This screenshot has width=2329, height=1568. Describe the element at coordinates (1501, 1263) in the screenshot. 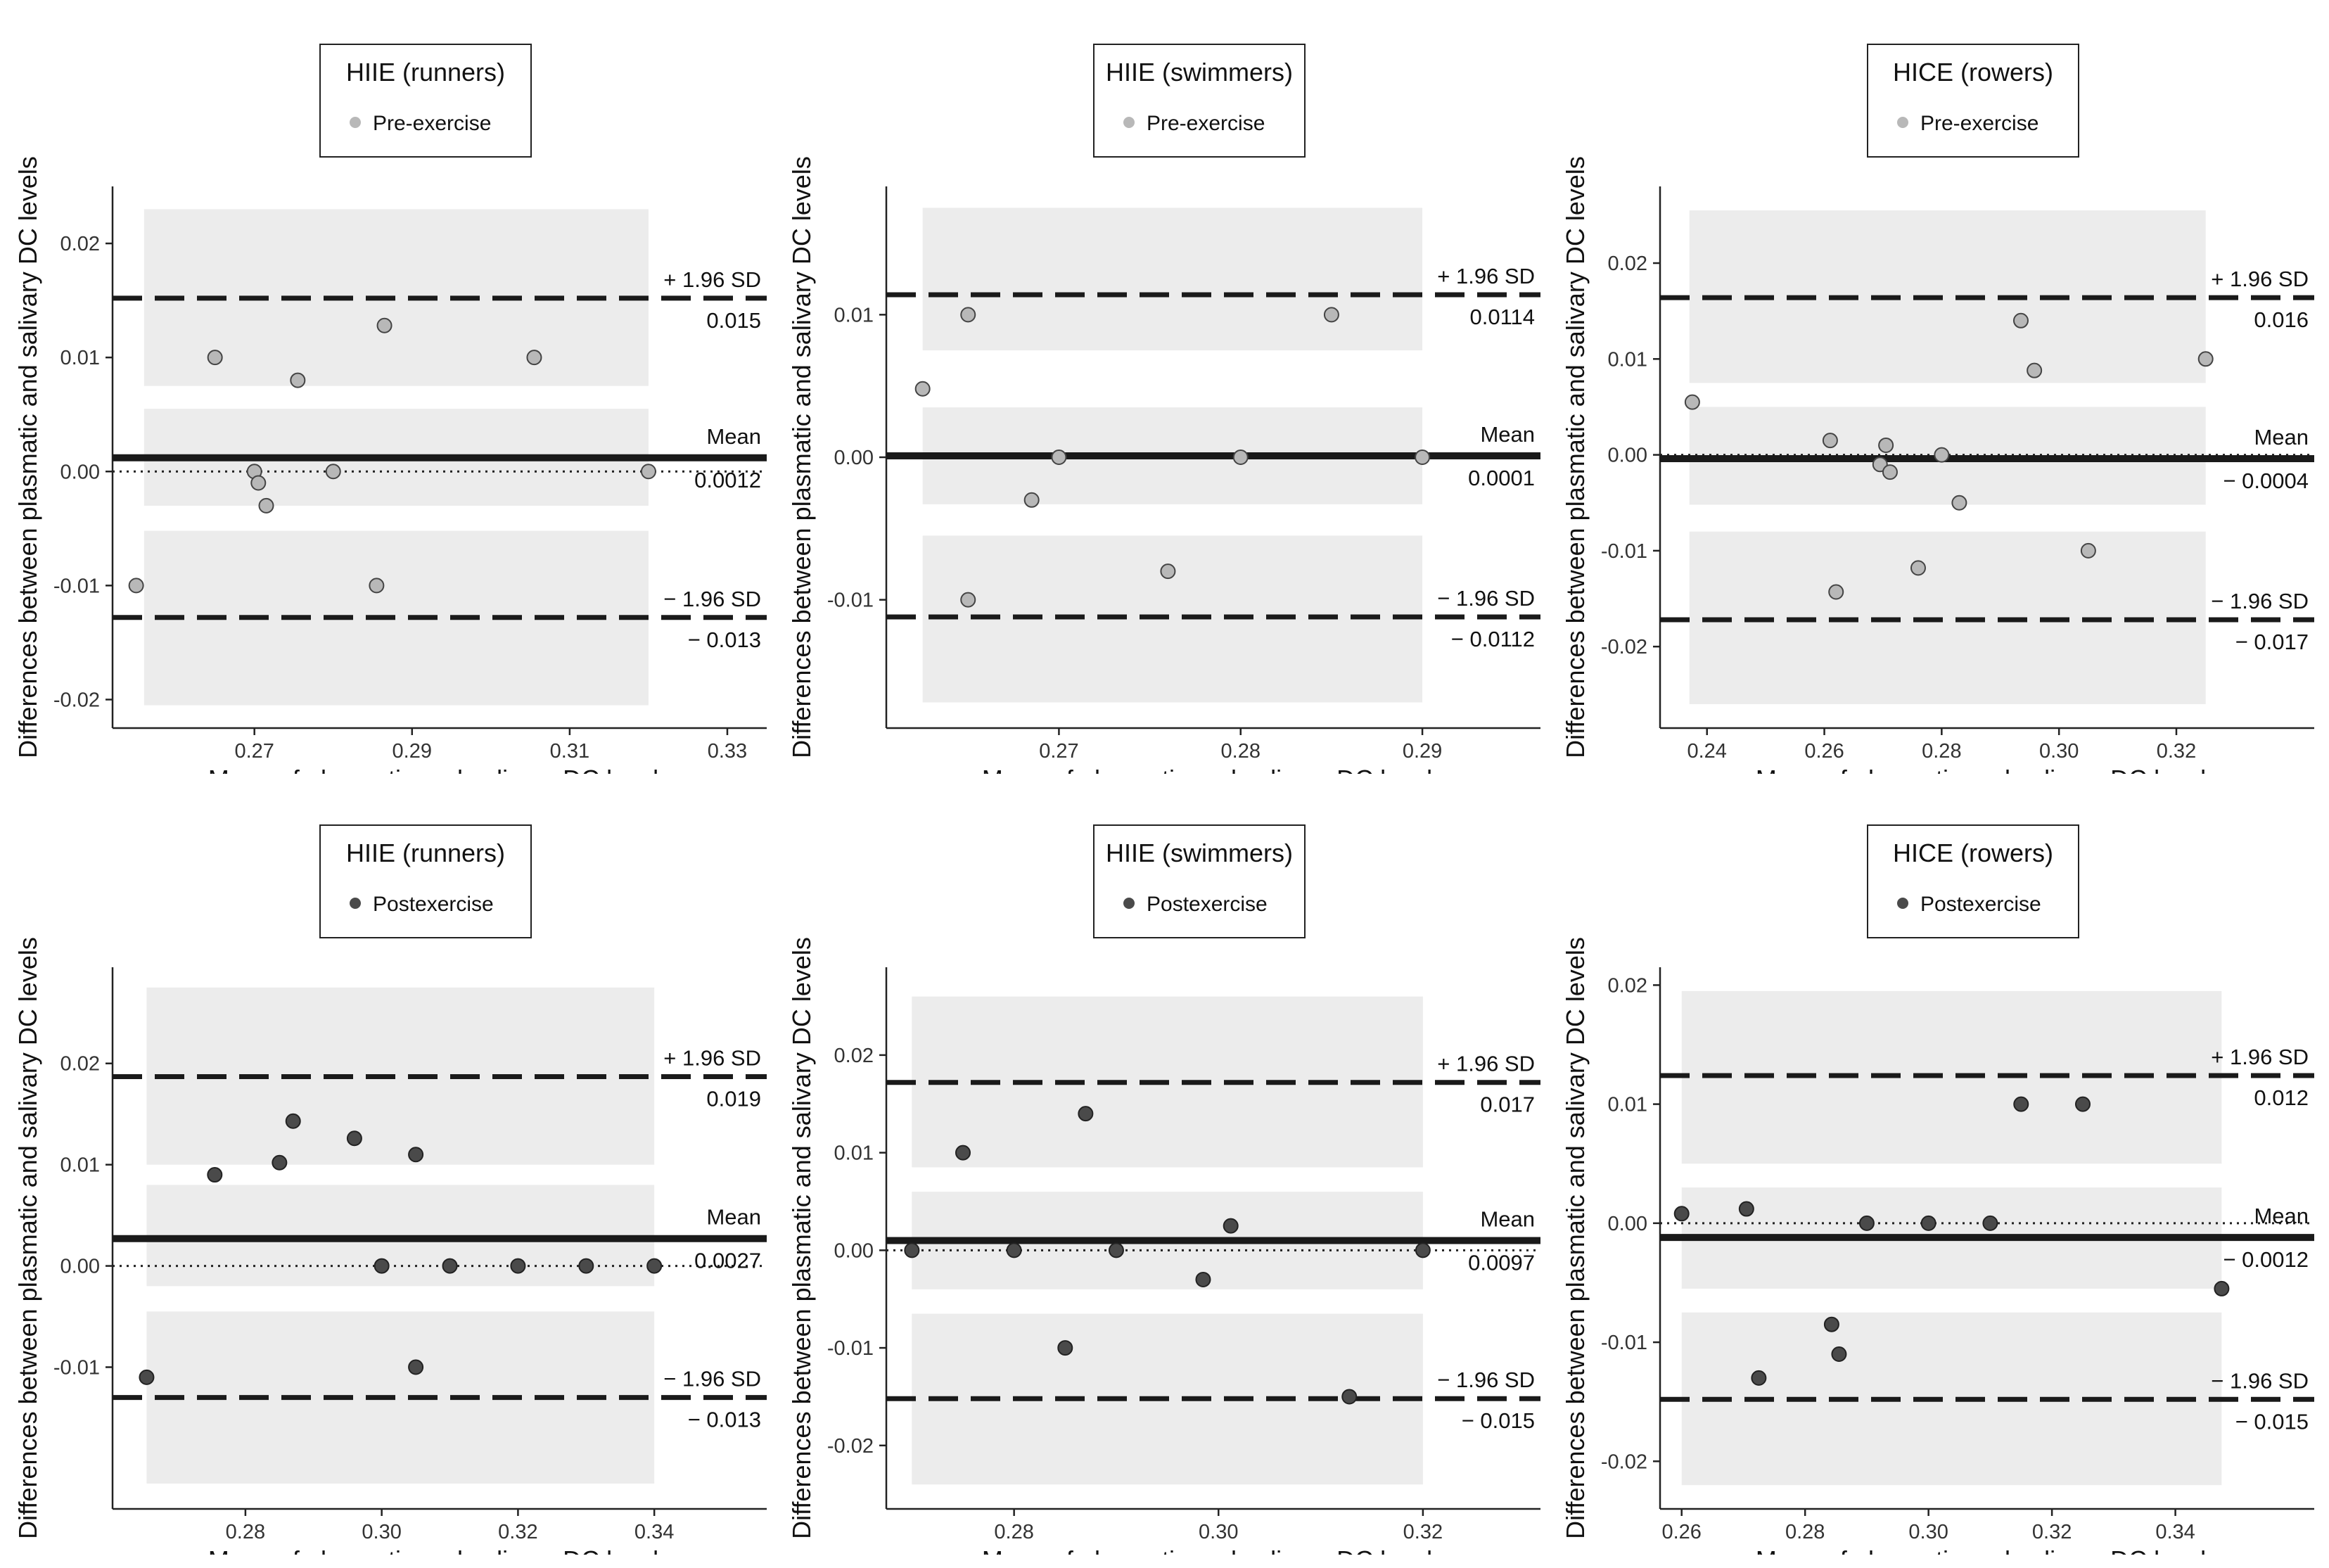

I see `mean-value: 0.0097` at that location.